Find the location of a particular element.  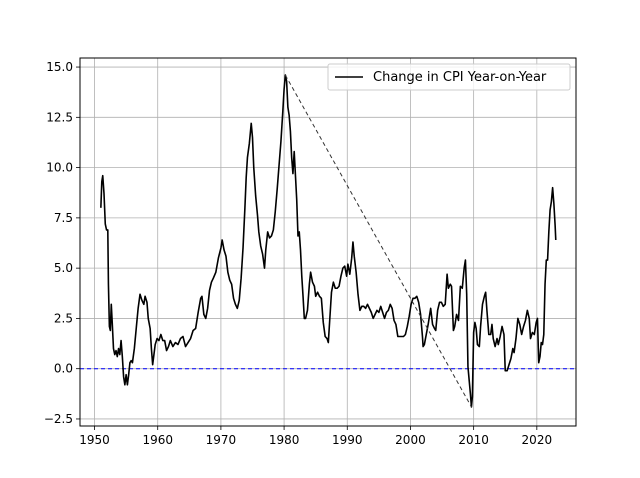

x-axis: 1950 1960 1970 1980 1990 2000 2010 2020 is located at coordinates (315, 436).